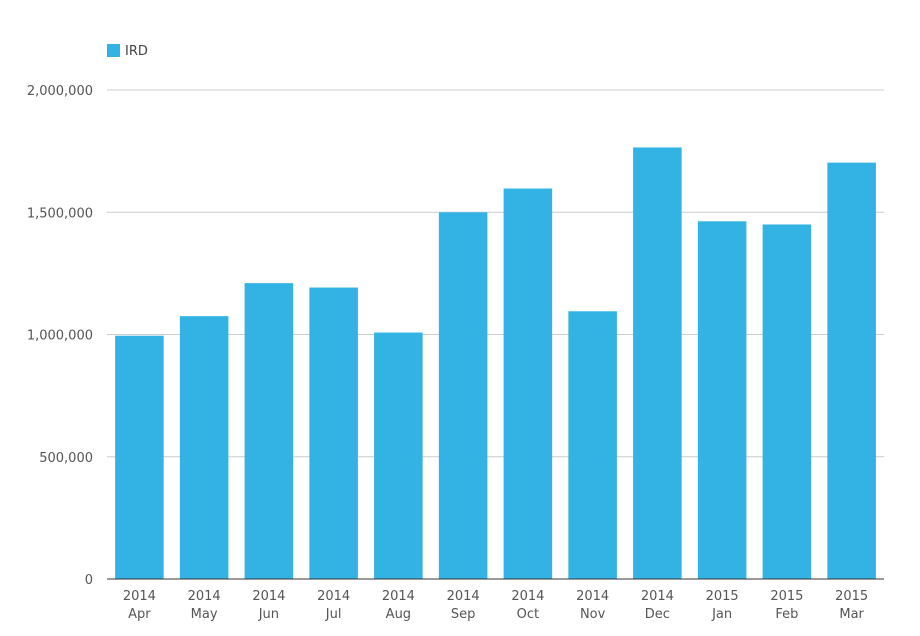 This screenshot has width=920, height=636. What do you see at coordinates (60, 213) in the screenshot?
I see `y-tick-label: 1,500,000` at bounding box center [60, 213].